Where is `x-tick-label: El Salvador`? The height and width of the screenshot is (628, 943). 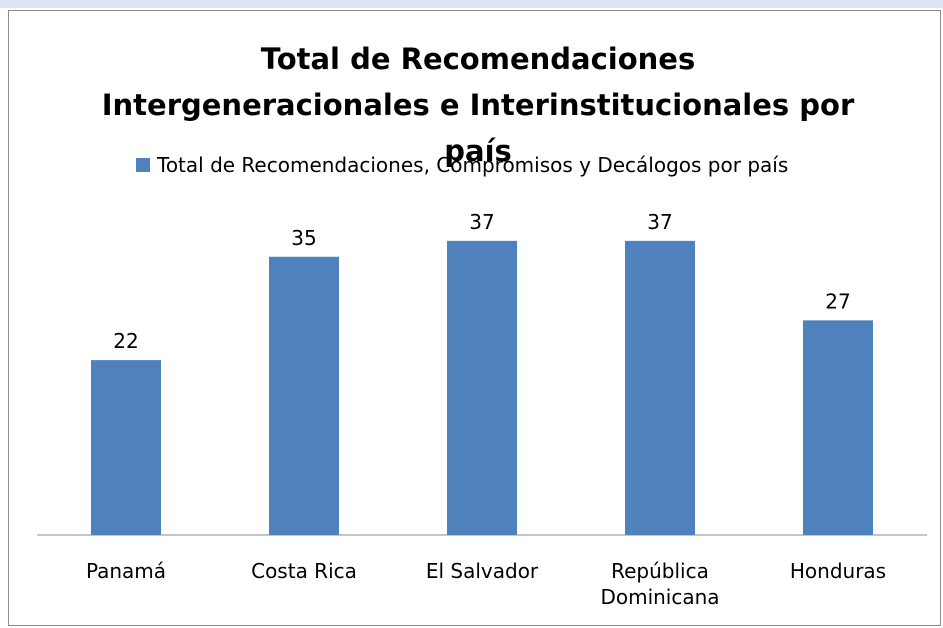 x-tick-label: El Salvador is located at coordinates (482, 571).